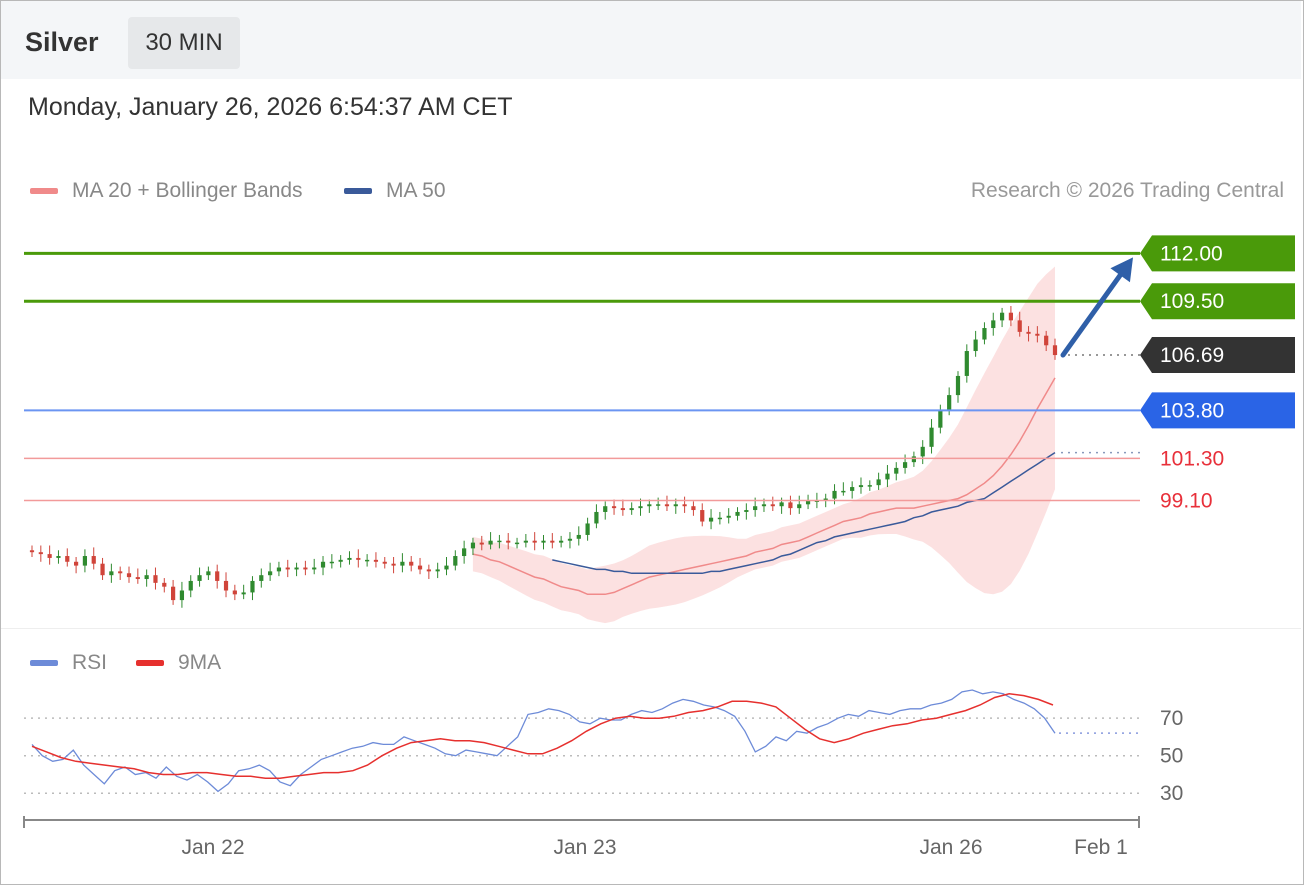  Describe the element at coordinates (184, 43) in the screenshot. I see `timeframe-button: 30 MIN` at that location.